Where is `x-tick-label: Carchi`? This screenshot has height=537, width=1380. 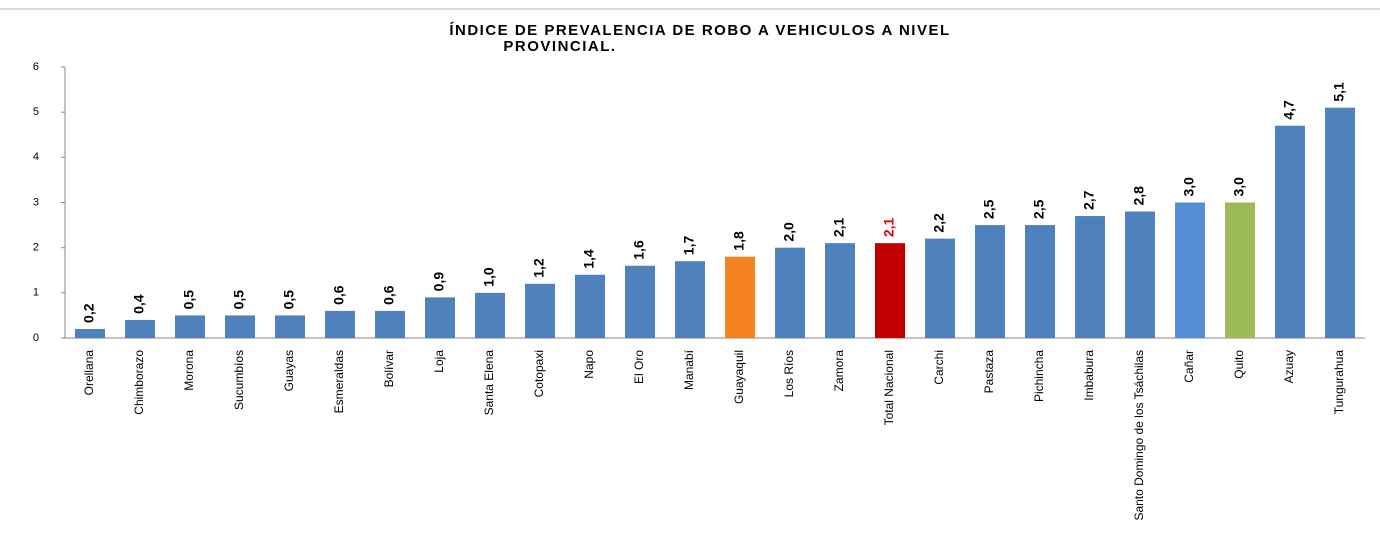 x-tick-label: Carchi is located at coordinates (939, 367).